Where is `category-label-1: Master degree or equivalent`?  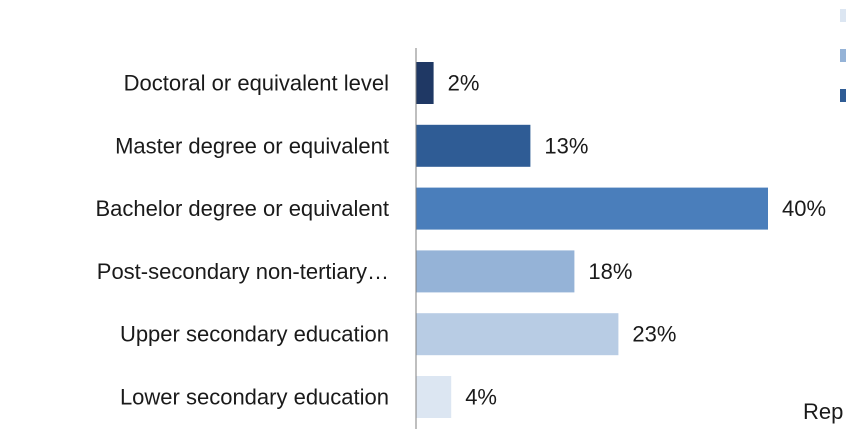 category-label-1: Master degree or equivalent is located at coordinates (252, 145).